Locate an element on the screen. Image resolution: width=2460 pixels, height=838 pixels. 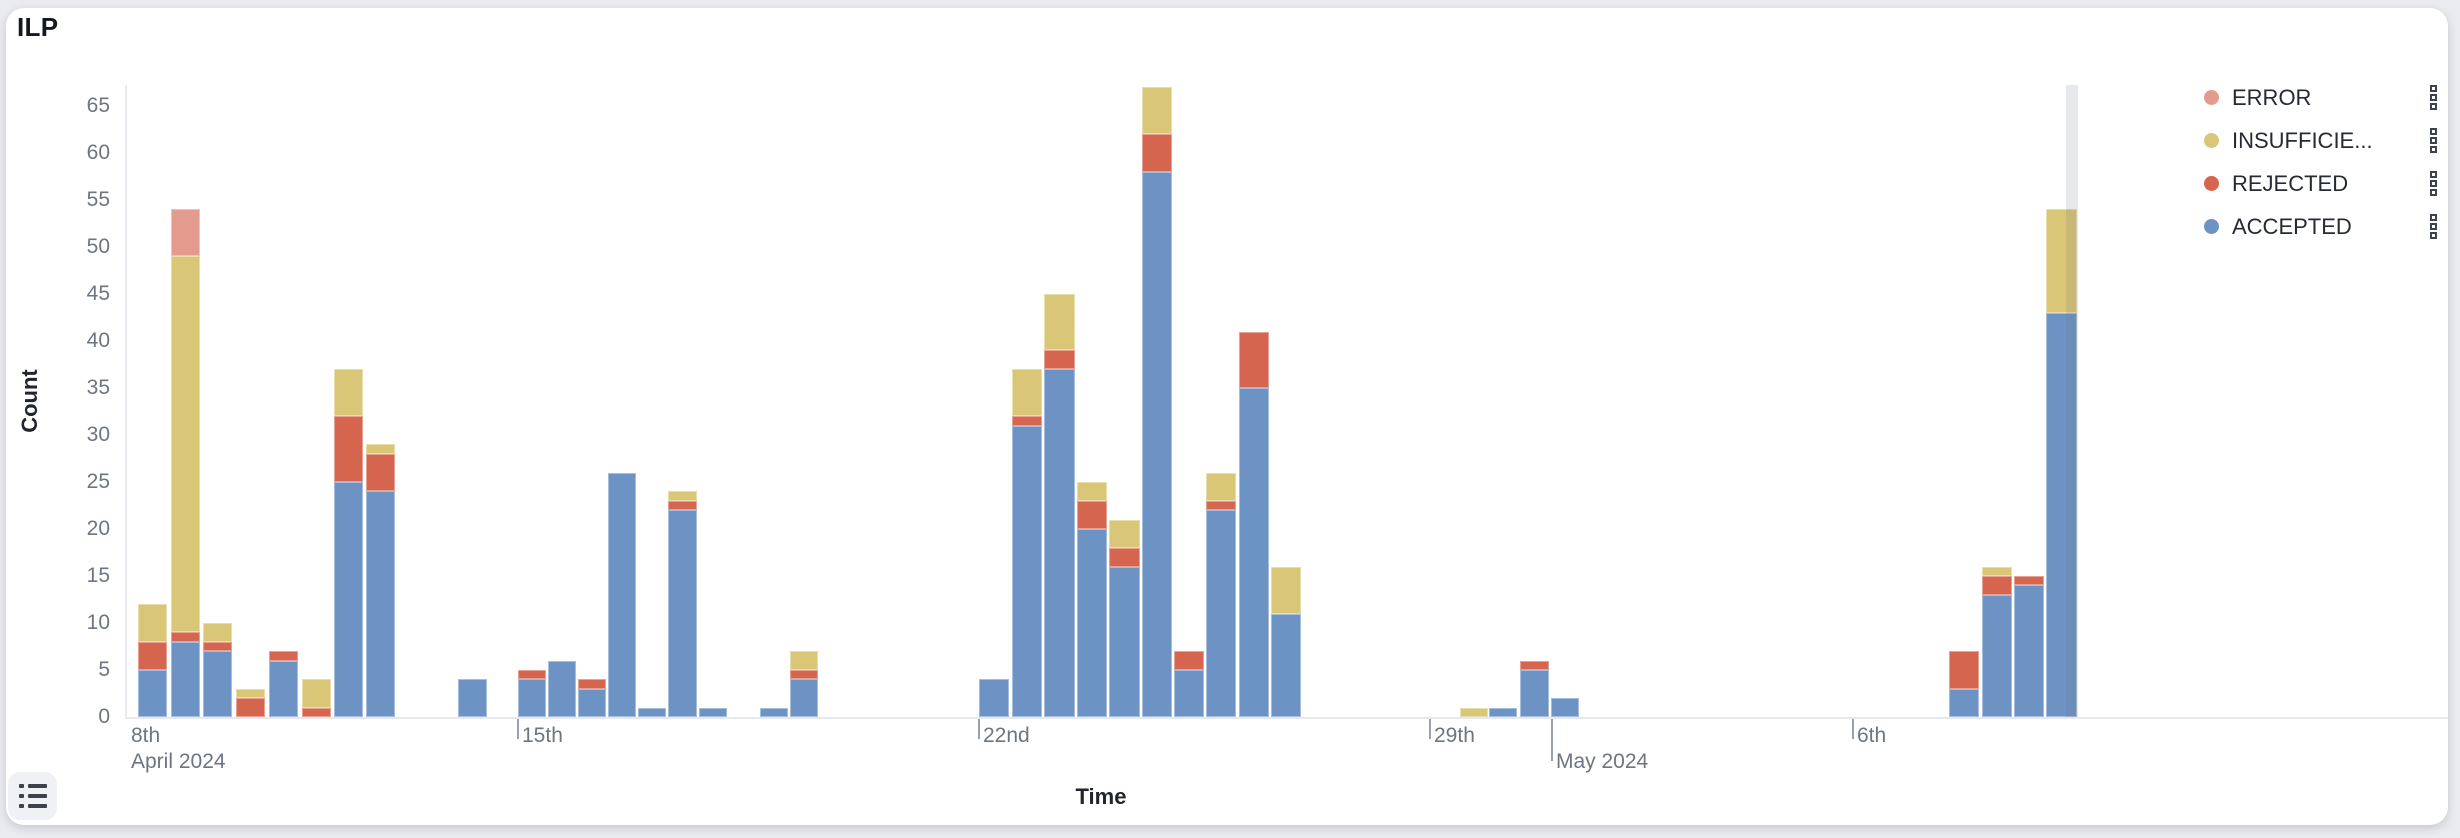
y-tick-label: 55 is located at coordinates (98, 199).